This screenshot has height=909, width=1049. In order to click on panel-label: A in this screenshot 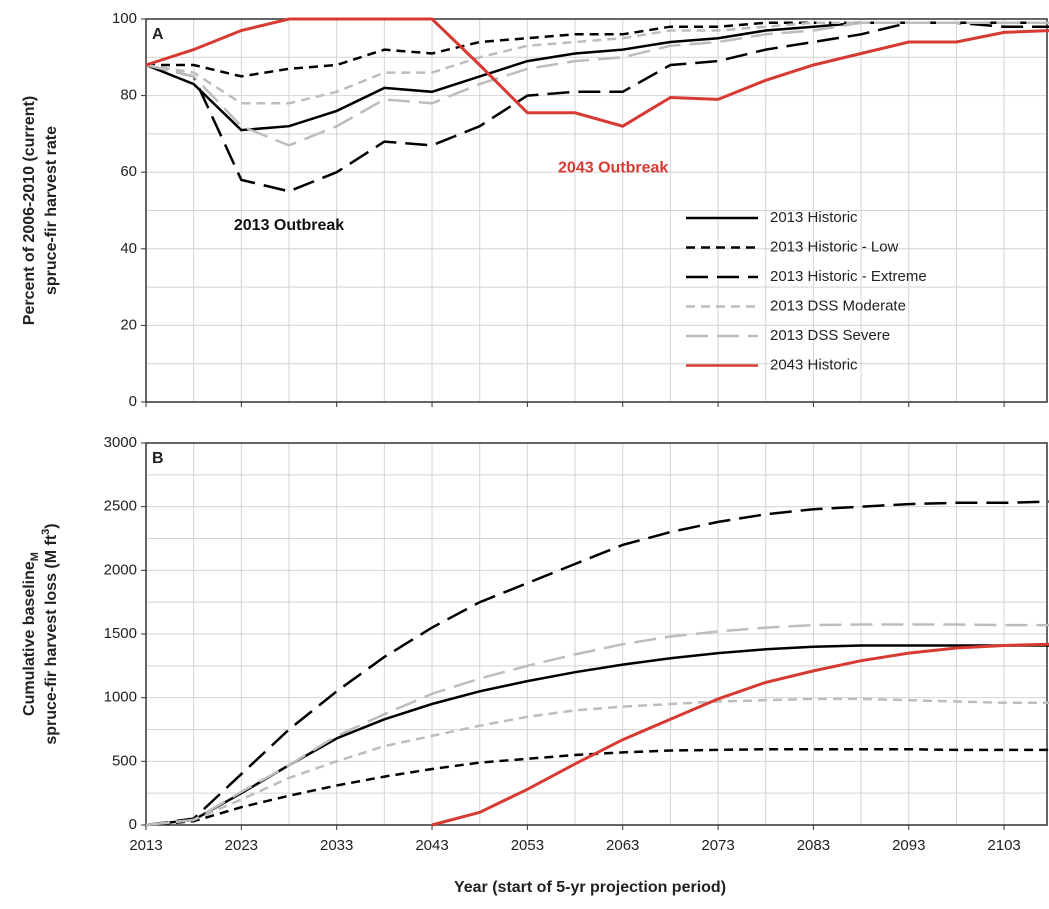, I will do `click(158, 34)`.